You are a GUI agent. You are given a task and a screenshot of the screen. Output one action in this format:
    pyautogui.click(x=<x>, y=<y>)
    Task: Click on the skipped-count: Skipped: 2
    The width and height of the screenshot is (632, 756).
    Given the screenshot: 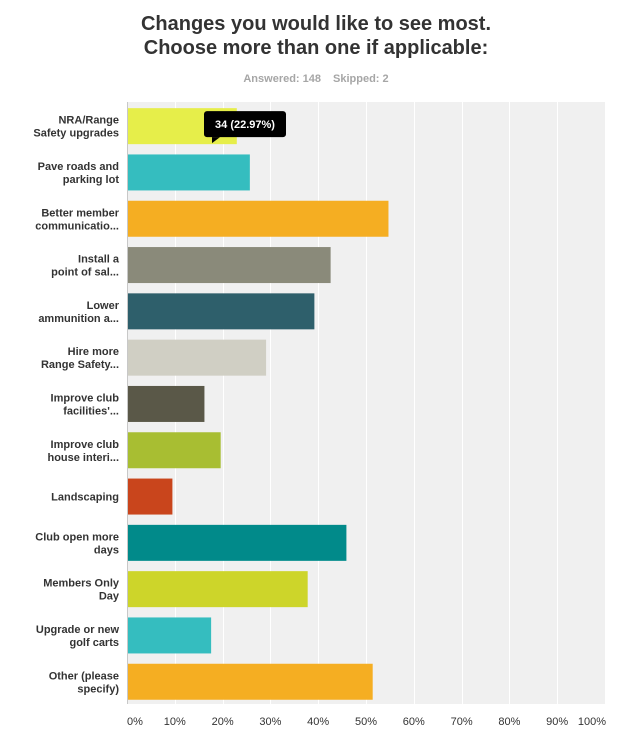 What is the action you would take?
    pyautogui.click(x=361, y=79)
    